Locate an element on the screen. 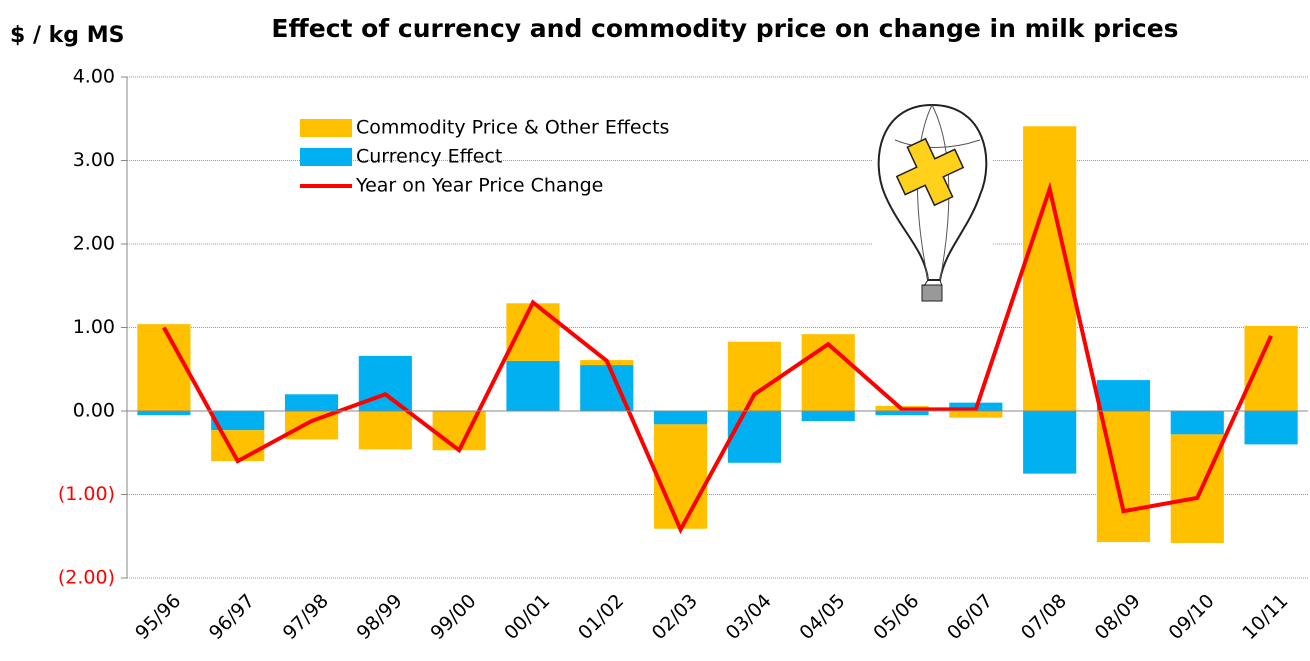 Image resolution: width=1310 pixels, height=661 pixels. x-tick-label: 98/99 is located at coordinates (379, 617).